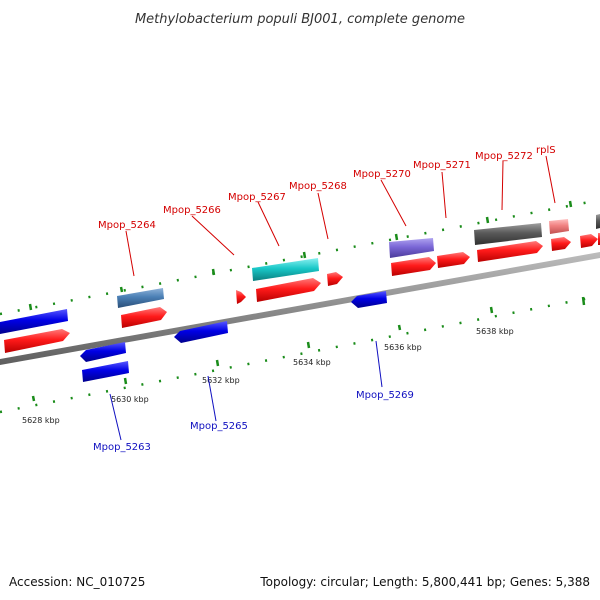 The image size is (600, 600). What do you see at coordinates (411, 248) in the screenshot?
I see `gene-feature-purple` at bounding box center [411, 248].